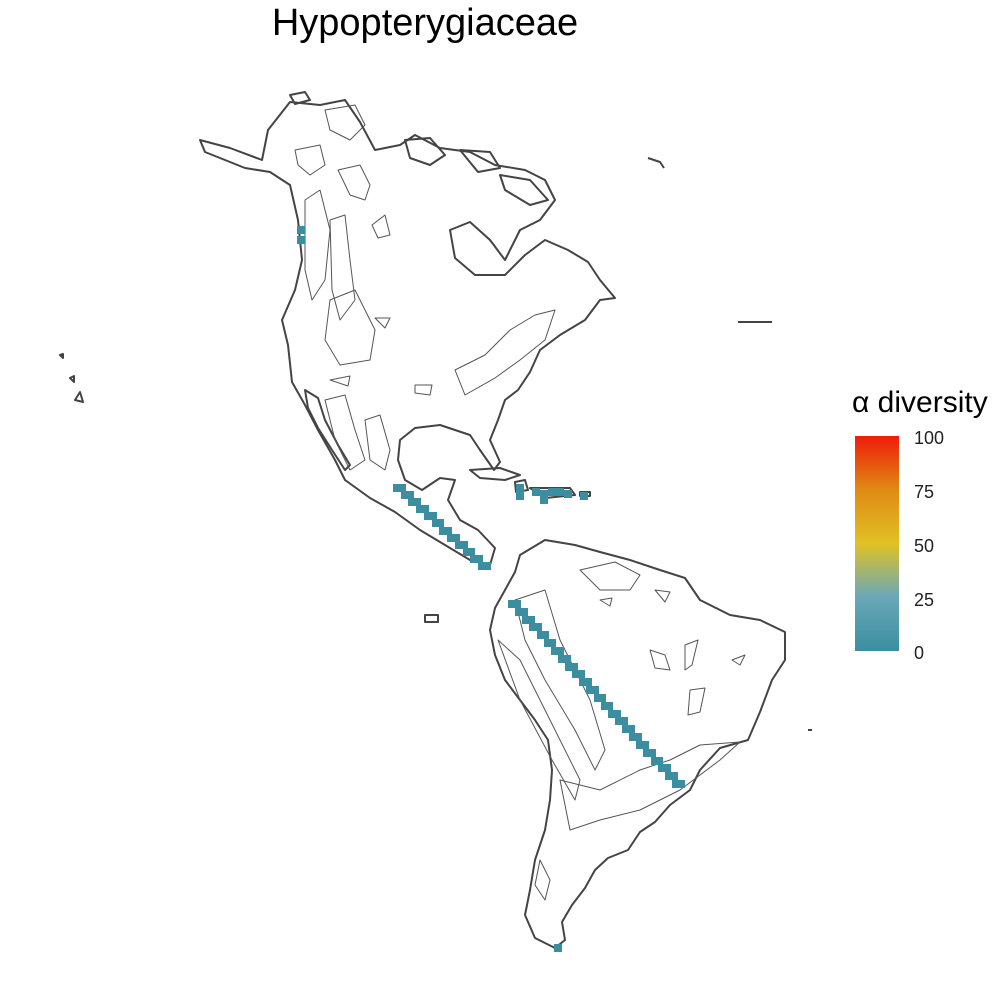 This screenshot has width=1000, height=1000. I want to click on south-america-coastline, so click(637, 744).